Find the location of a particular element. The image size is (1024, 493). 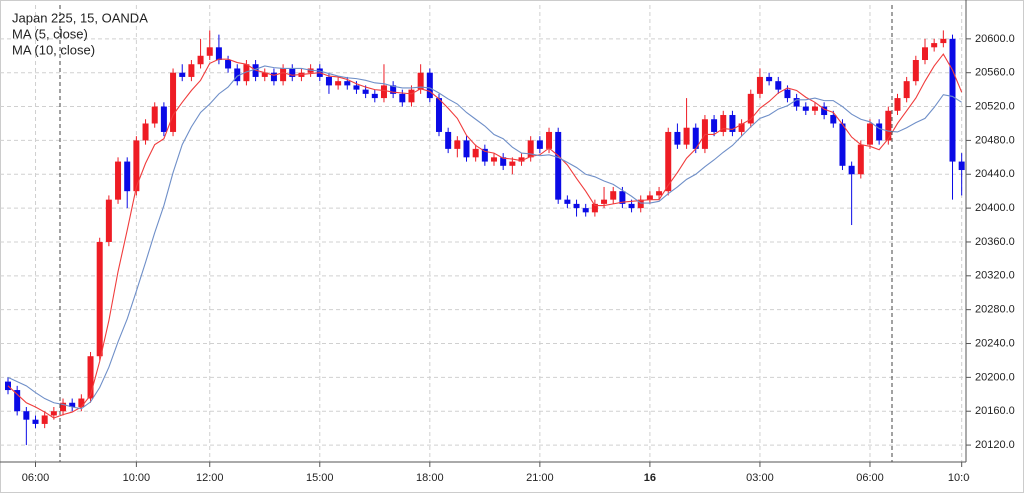

y-tick-label: 20520.0 is located at coordinates (995, 106).